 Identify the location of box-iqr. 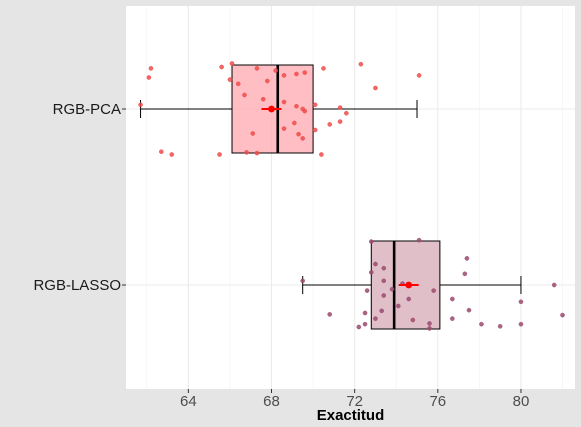
(405, 285).